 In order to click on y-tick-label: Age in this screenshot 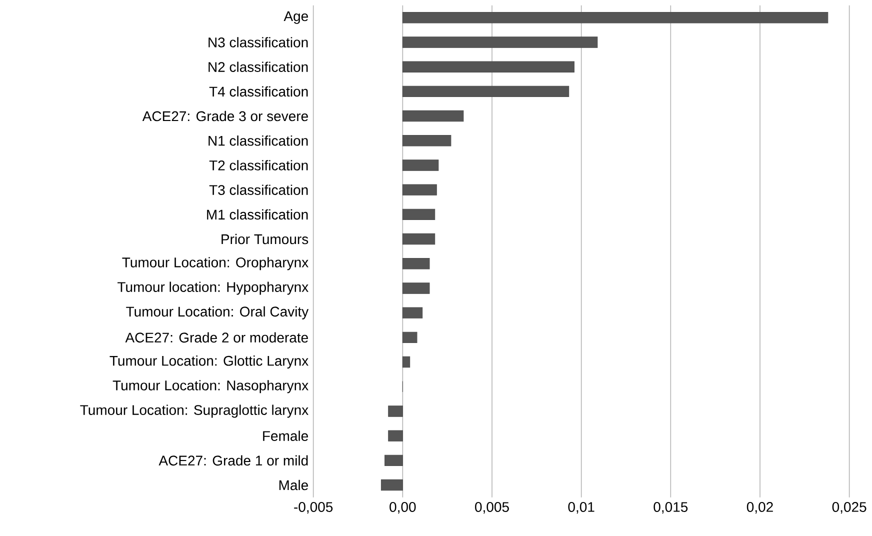, I will do `click(296, 17)`.